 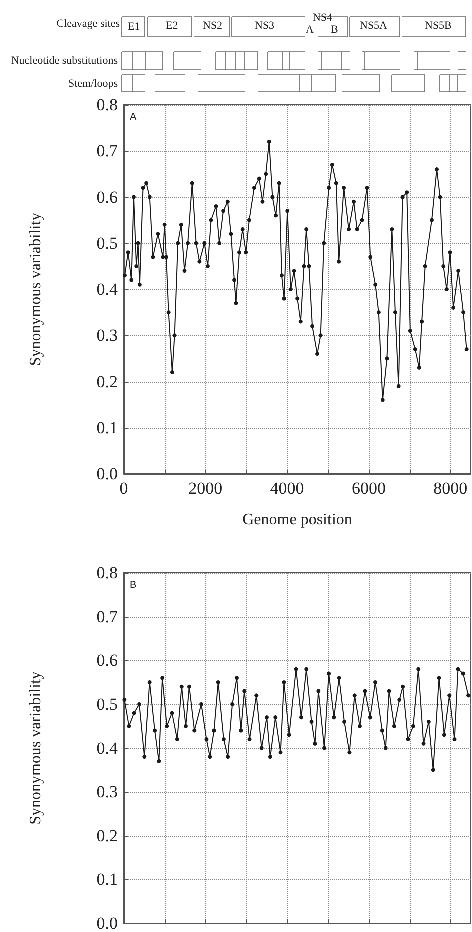 I want to click on x-tick-label: 8000, so click(x=451, y=488).